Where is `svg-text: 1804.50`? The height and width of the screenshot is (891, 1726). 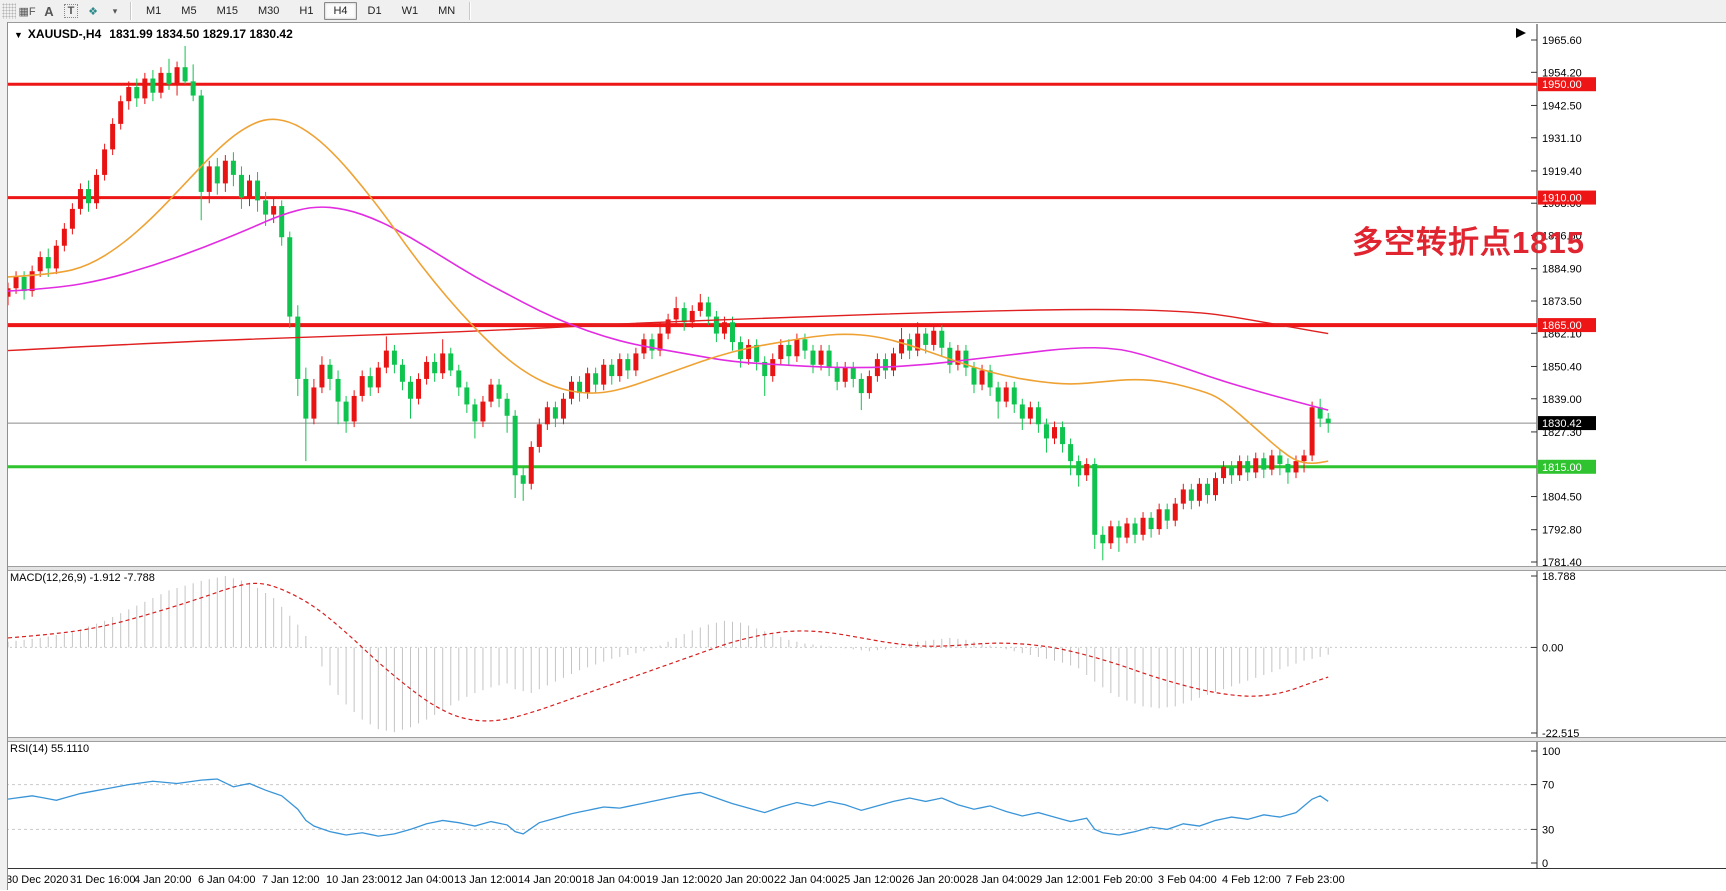
svg-text: 1804.50 is located at coordinates (1562, 498).